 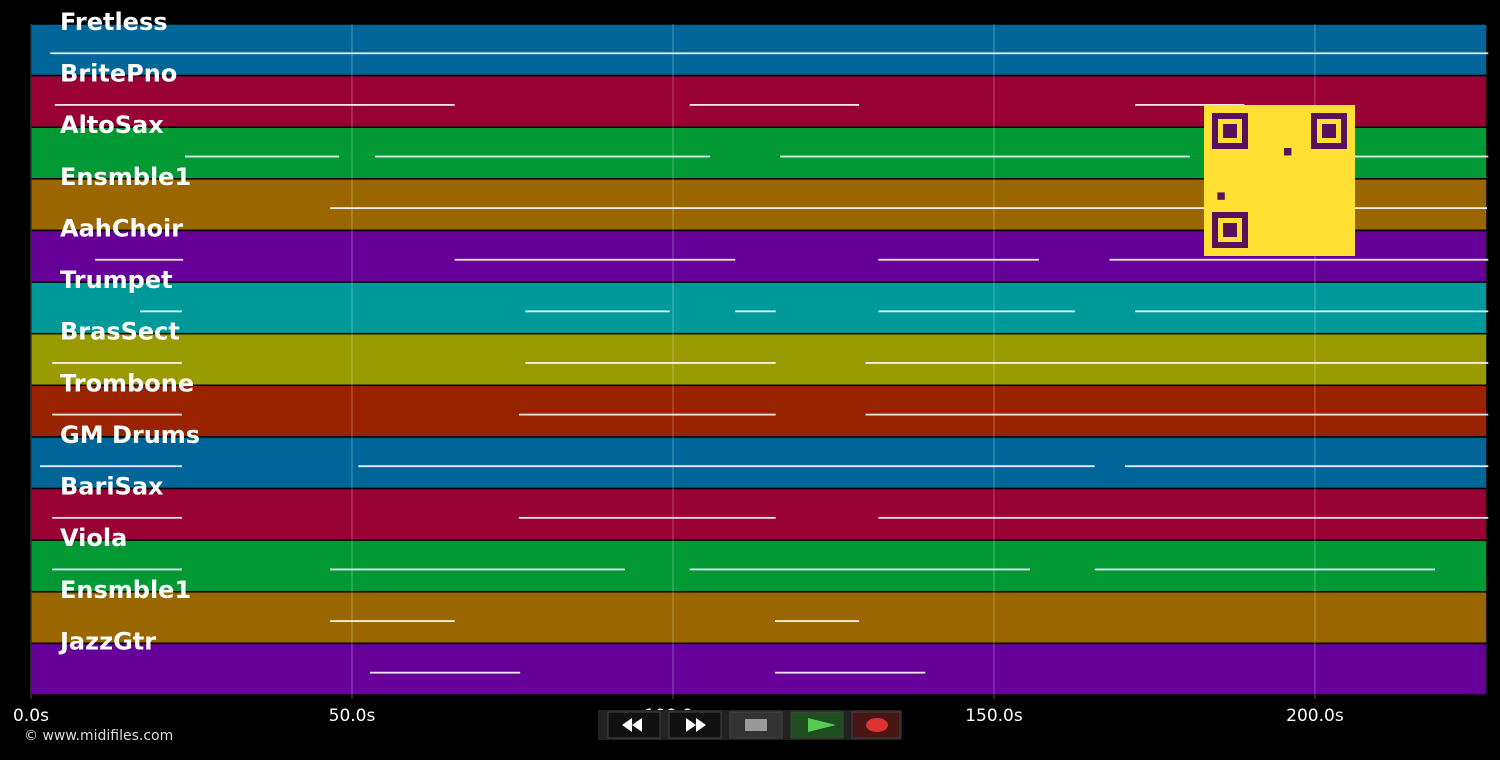 What do you see at coordinates (994, 716) in the screenshot?
I see `x-tick-label: 150.0s` at bounding box center [994, 716].